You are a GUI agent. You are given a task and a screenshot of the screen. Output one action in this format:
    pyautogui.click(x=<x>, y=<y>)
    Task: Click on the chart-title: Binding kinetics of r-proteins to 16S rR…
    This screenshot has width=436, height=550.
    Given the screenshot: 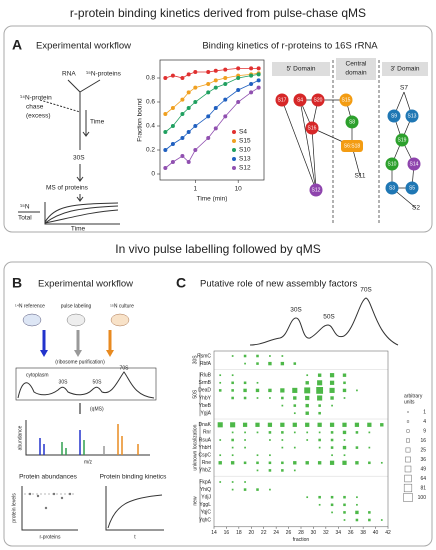 What is the action you would take?
    pyautogui.click(x=290, y=46)
    